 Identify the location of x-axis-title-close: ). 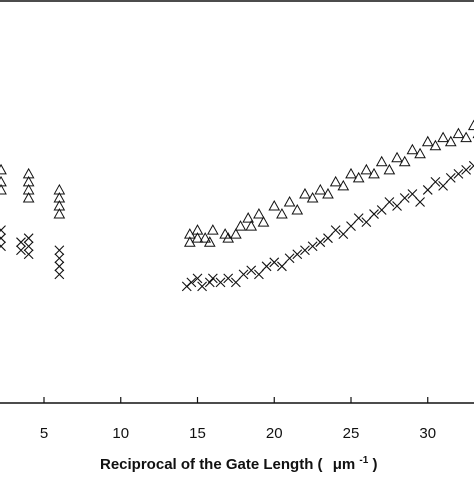
(374, 464).